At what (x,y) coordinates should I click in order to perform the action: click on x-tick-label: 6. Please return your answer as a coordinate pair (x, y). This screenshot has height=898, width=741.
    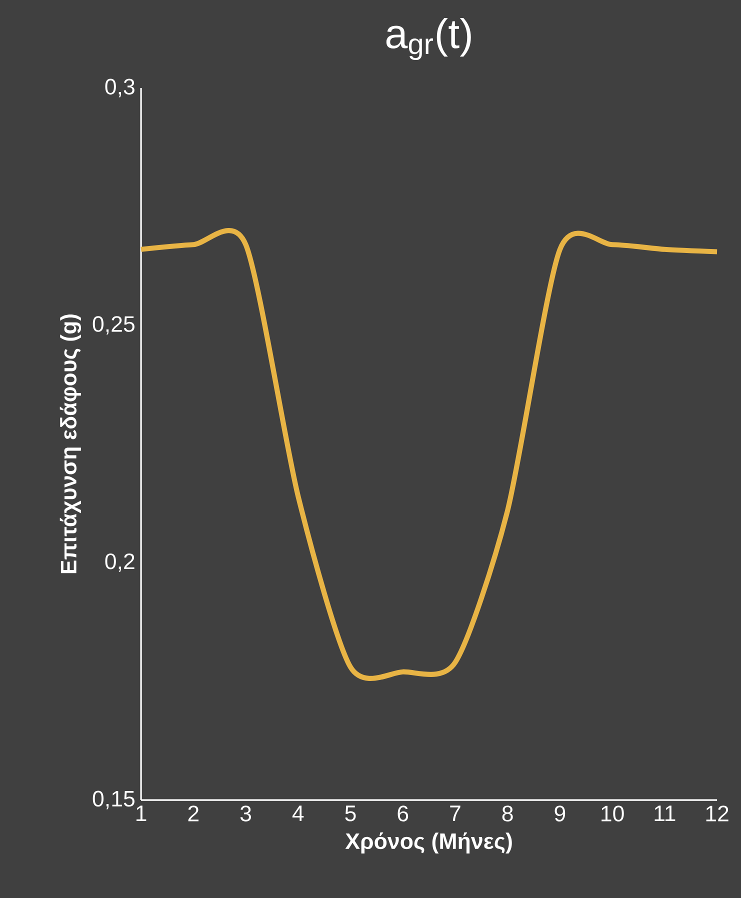
    Looking at the image, I should click on (403, 814).